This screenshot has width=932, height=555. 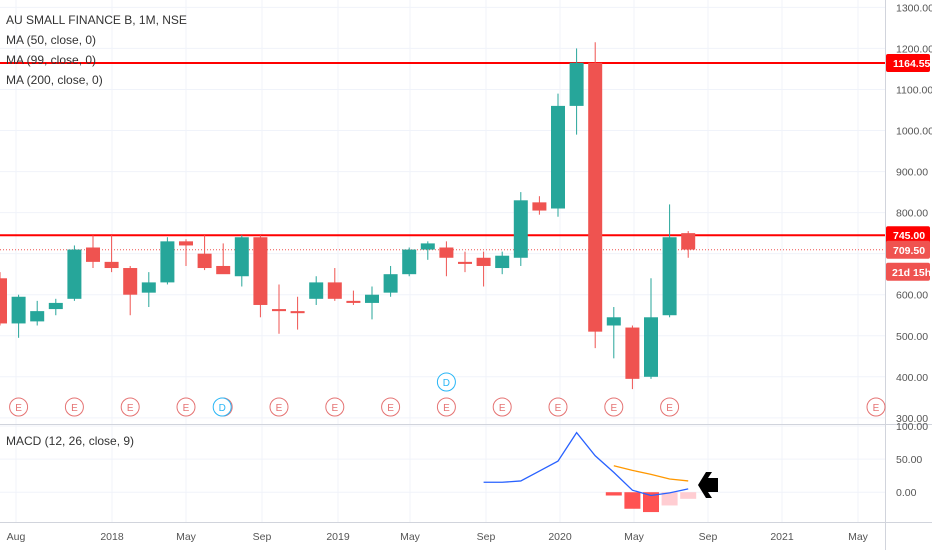 I want to click on arrow-icon, so click(x=708, y=485).